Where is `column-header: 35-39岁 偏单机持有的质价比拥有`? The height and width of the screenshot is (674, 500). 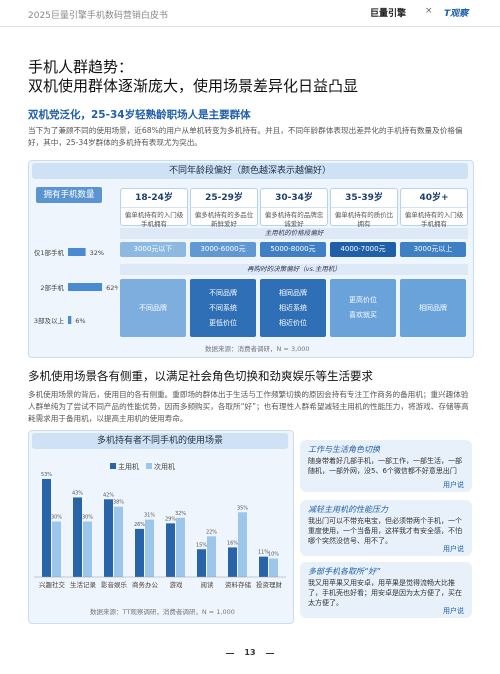
column-header: 35-39岁 偏单机持有的质价比拥有 is located at coordinates (364, 208).